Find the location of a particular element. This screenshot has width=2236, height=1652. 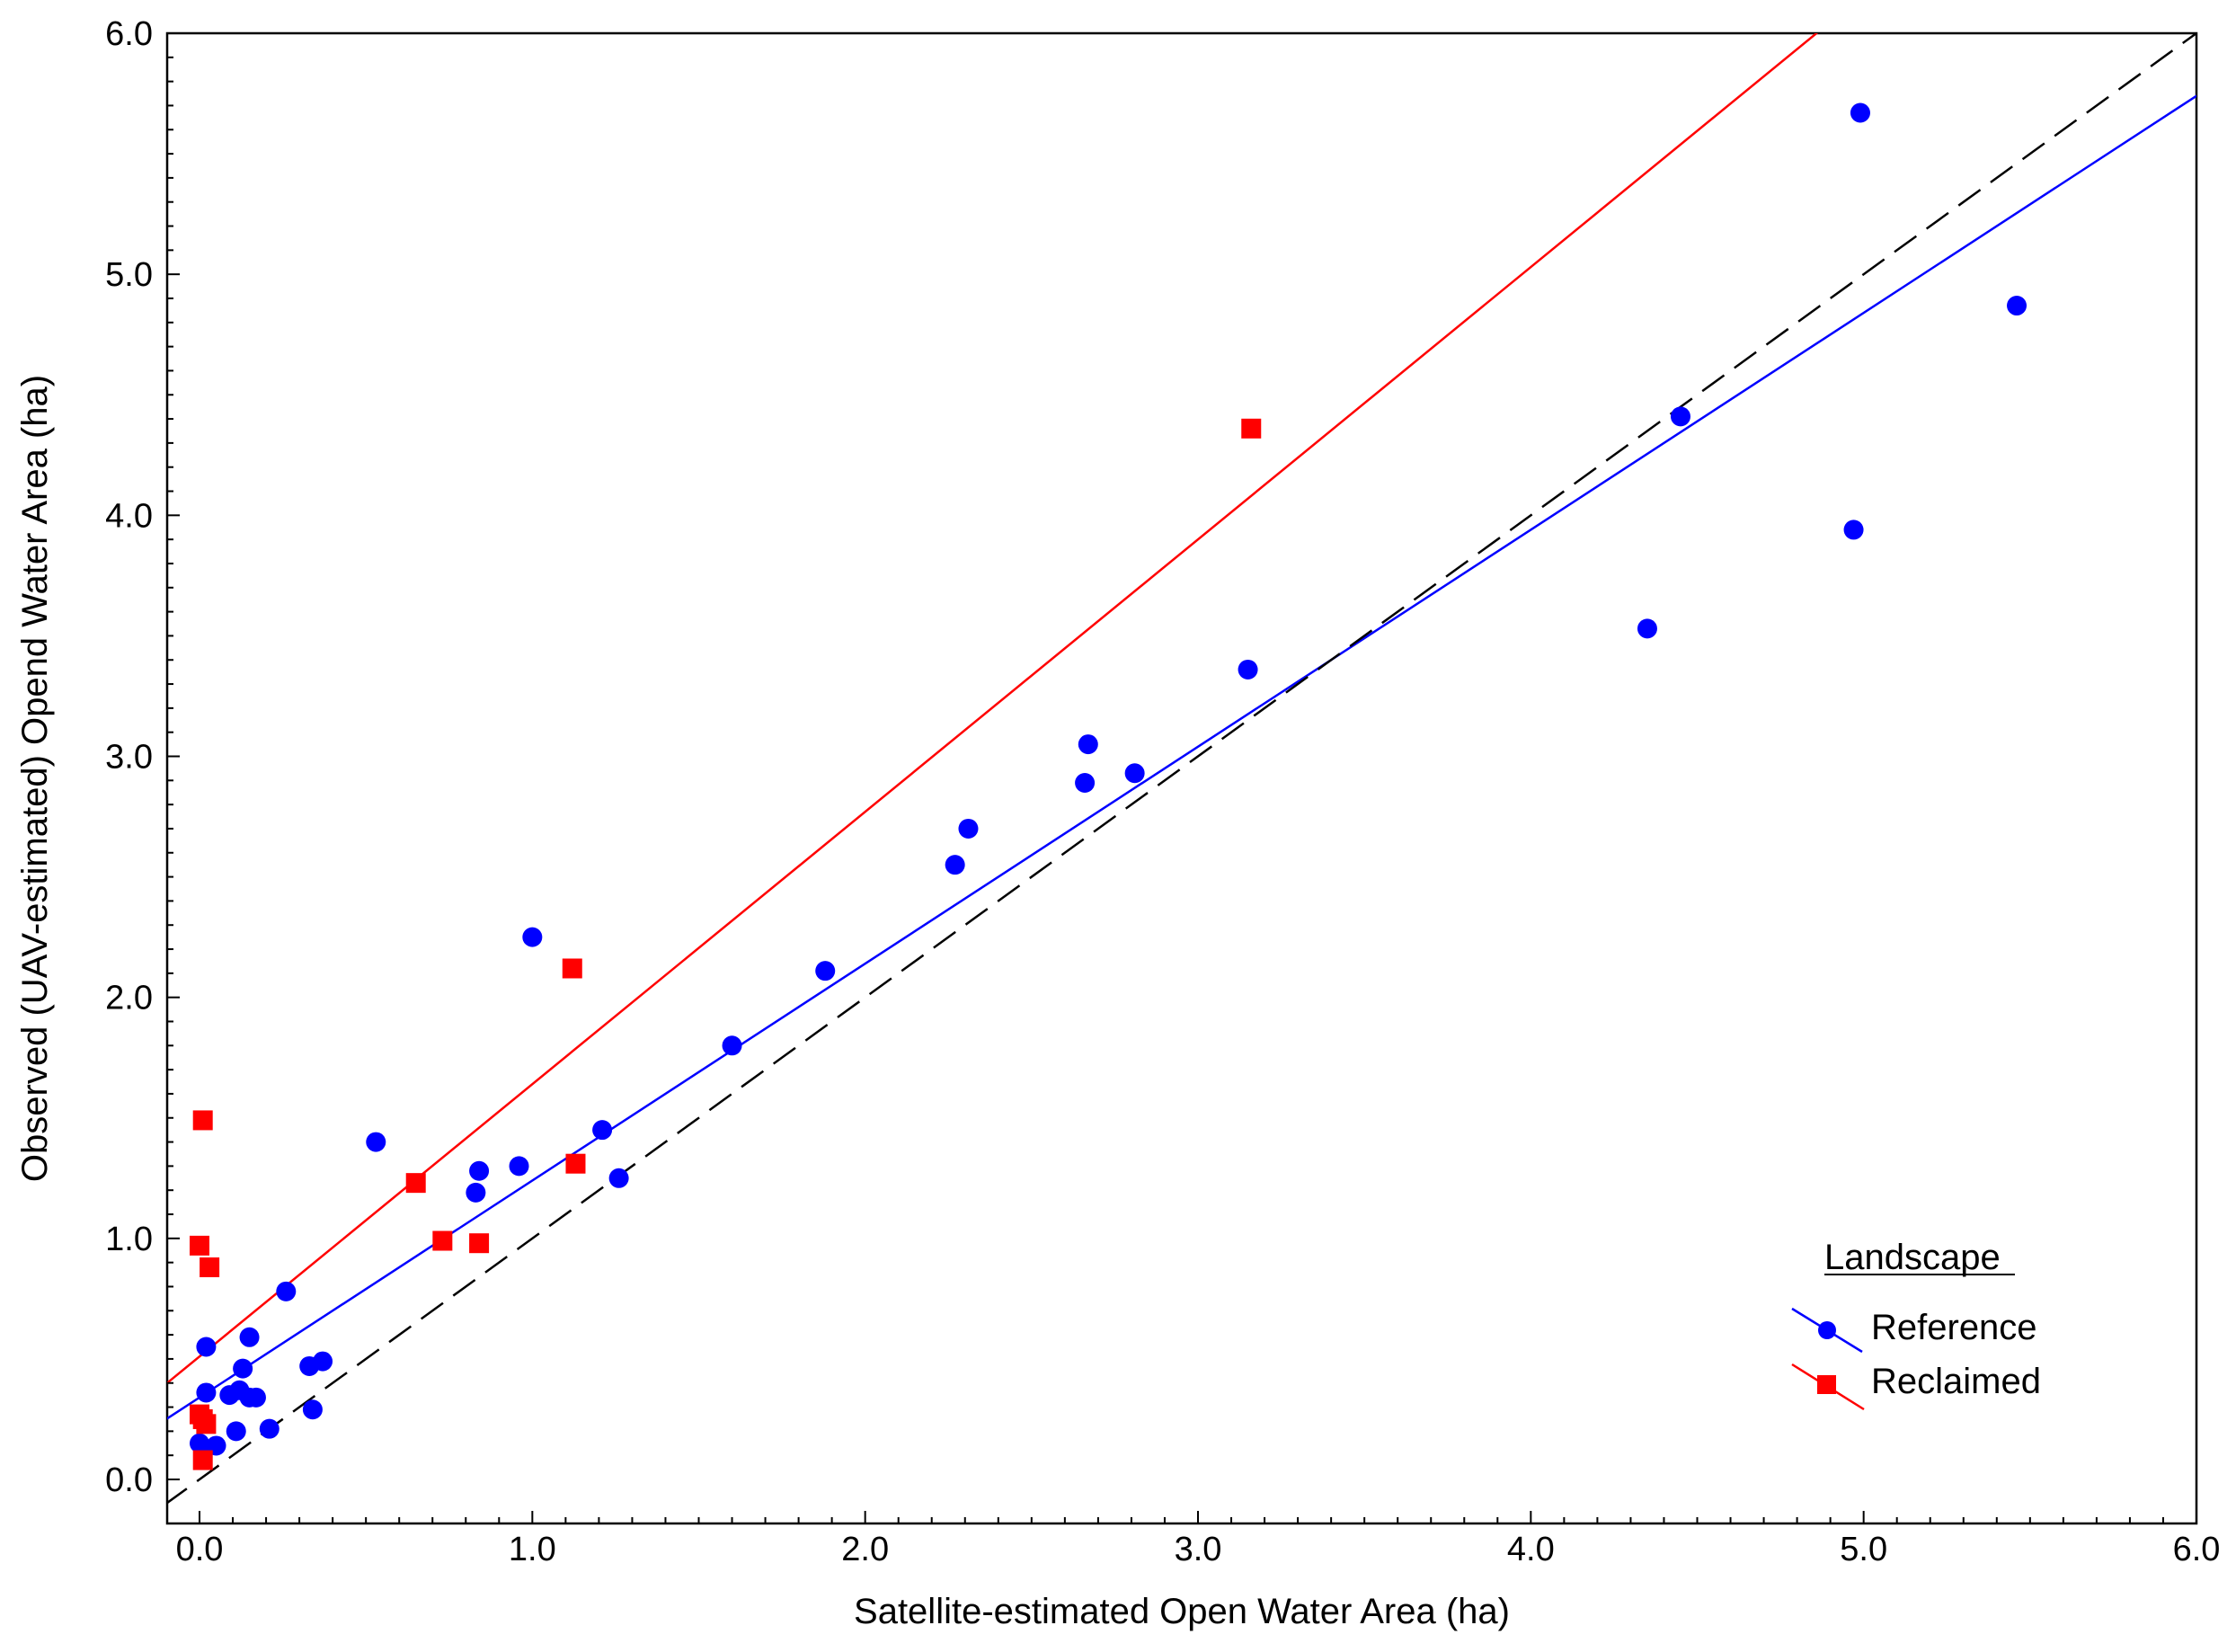

y-tick-label: 5.0 is located at coordinates (129, 275).